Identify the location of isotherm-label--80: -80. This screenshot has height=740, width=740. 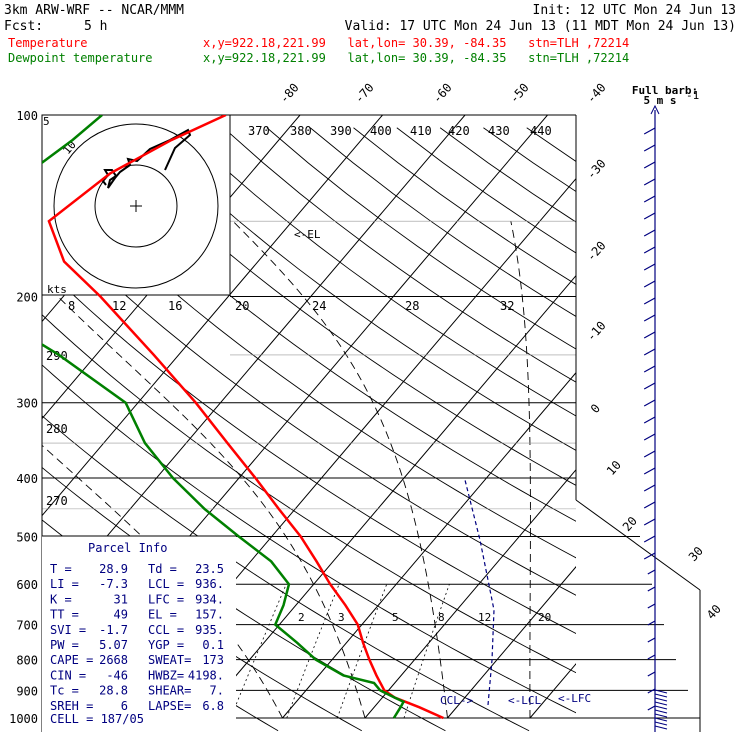
(289, 93).